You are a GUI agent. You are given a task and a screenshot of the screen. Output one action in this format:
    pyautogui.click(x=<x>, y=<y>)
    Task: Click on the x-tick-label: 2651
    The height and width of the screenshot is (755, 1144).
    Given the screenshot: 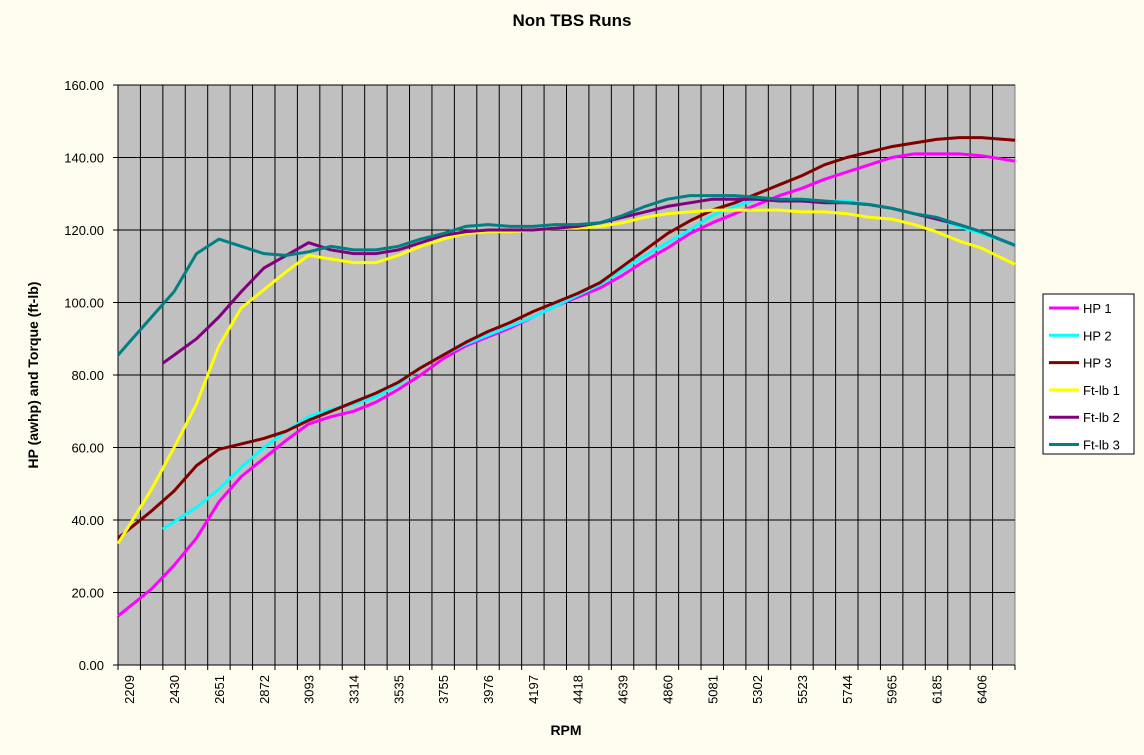 What is the action you would take?
    pyautogui.click(x=219, y=689)
    